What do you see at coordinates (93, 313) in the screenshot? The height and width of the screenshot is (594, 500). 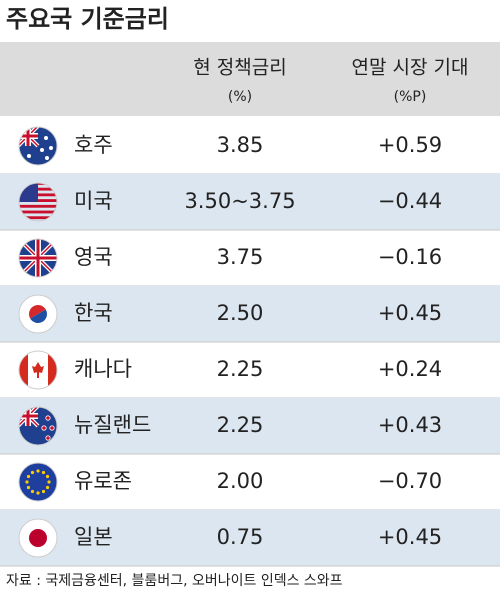 I see `country: 한국` at bounding box center [93, 313].